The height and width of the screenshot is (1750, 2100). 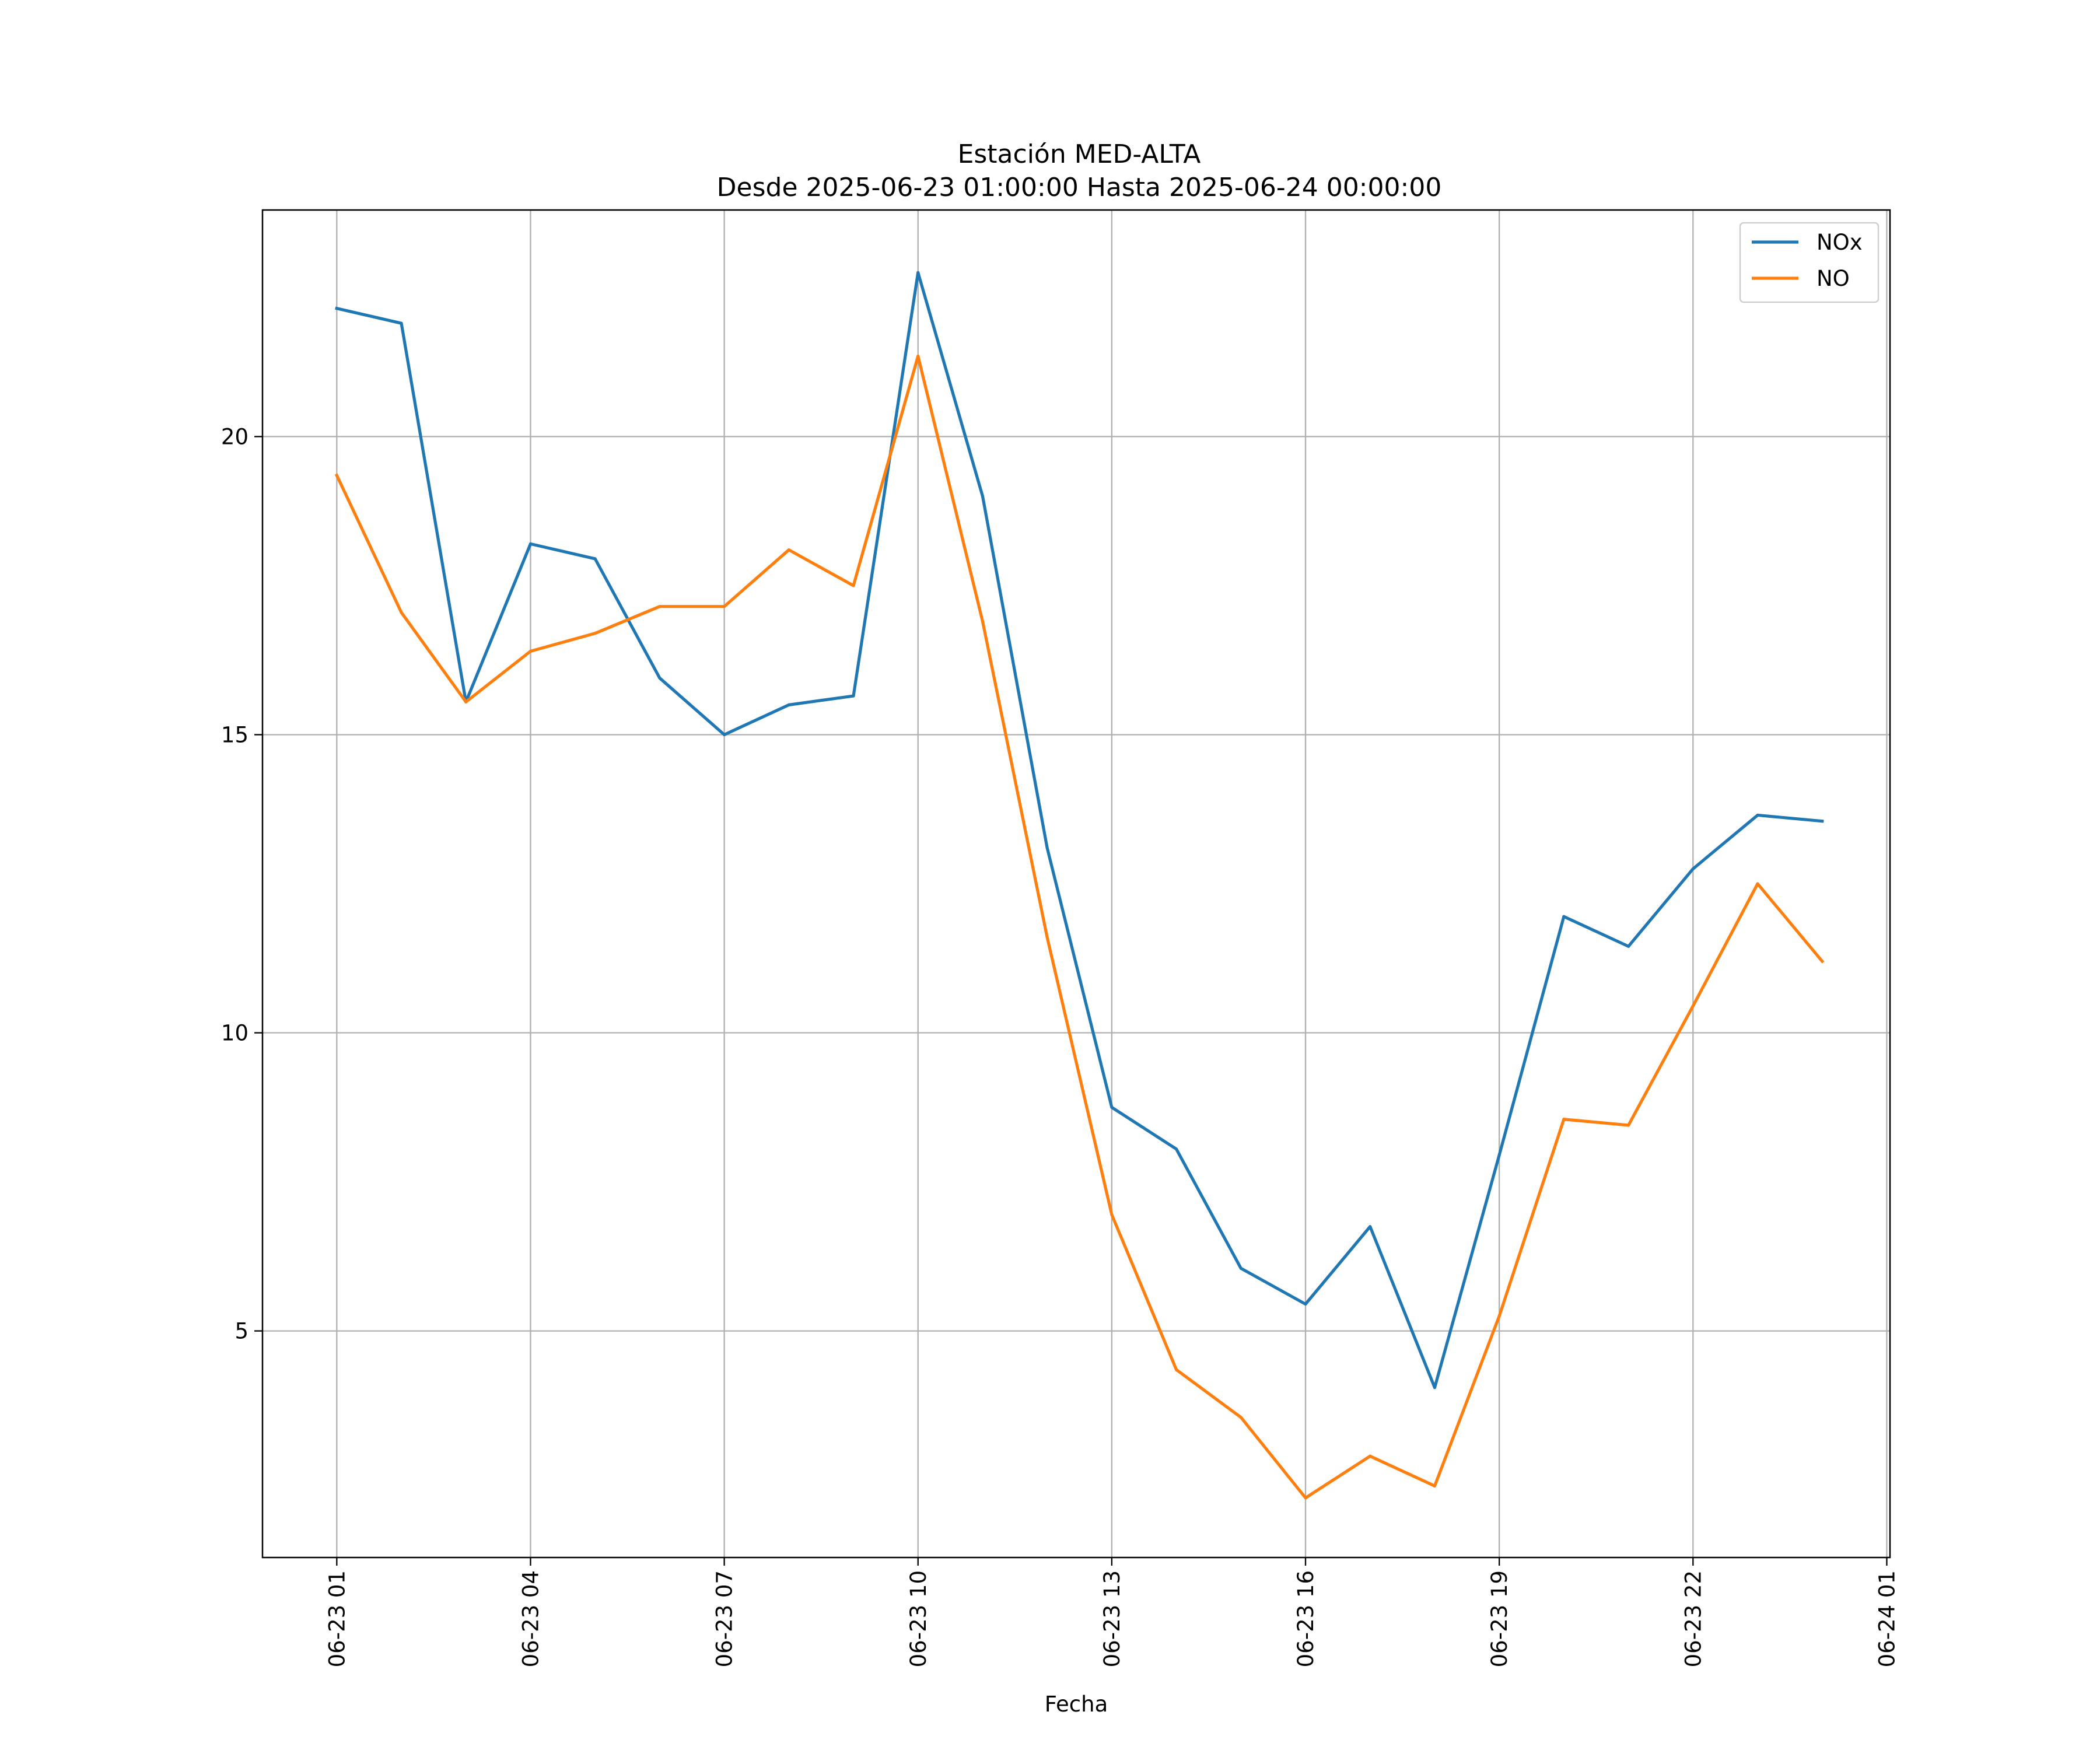 I want to click on x-tick-label: 06-23 10, so click(x=918, y=1618).